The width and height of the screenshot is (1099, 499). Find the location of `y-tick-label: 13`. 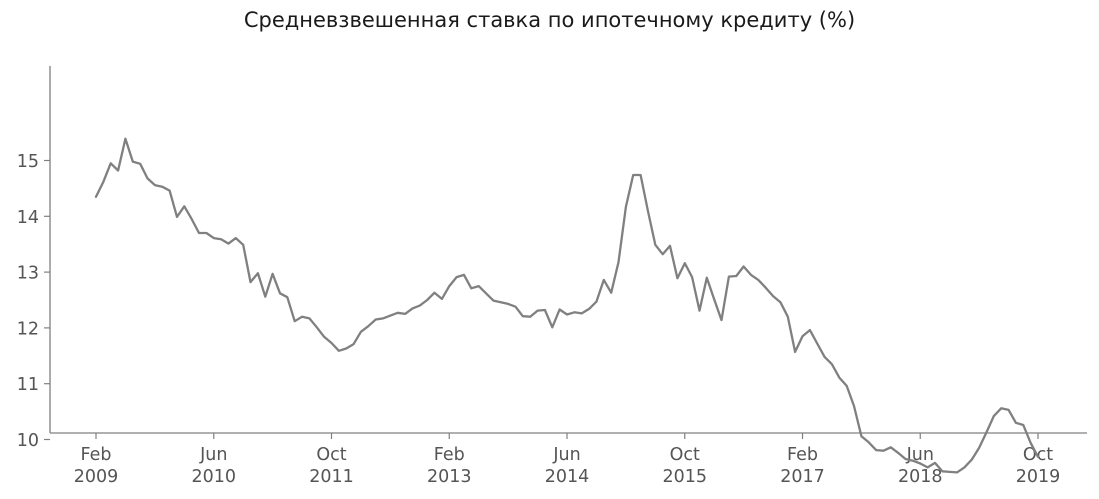

y-tick-label: 13 is located at coordinates (28, 274).